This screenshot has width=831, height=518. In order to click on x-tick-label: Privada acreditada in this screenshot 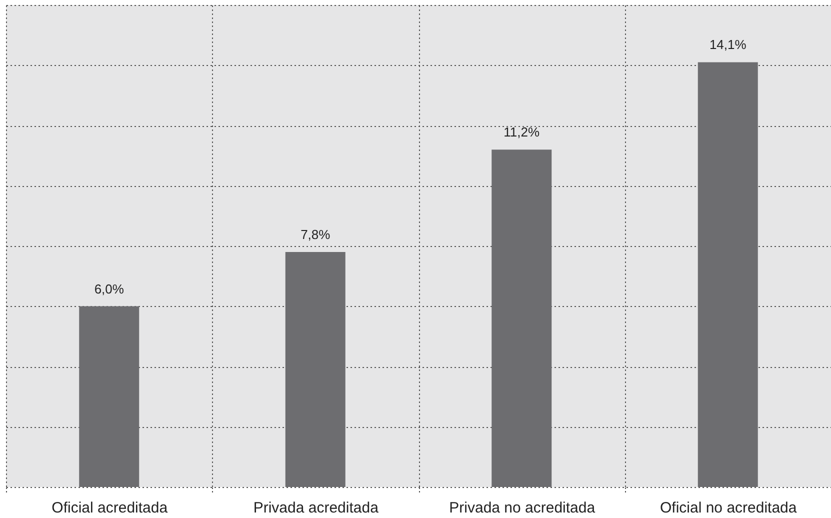, I will do `click(316, 508)`.